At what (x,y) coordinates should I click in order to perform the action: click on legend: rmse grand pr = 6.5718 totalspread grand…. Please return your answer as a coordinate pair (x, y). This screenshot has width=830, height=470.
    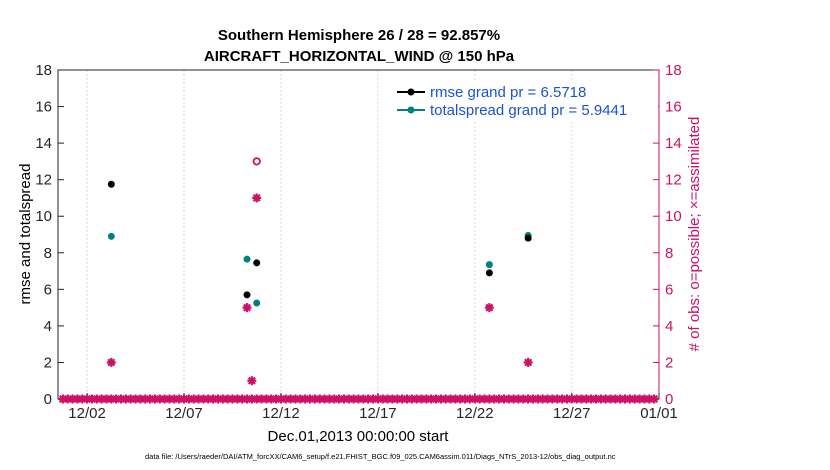
    Looking at the image, I should click on (526, 100).